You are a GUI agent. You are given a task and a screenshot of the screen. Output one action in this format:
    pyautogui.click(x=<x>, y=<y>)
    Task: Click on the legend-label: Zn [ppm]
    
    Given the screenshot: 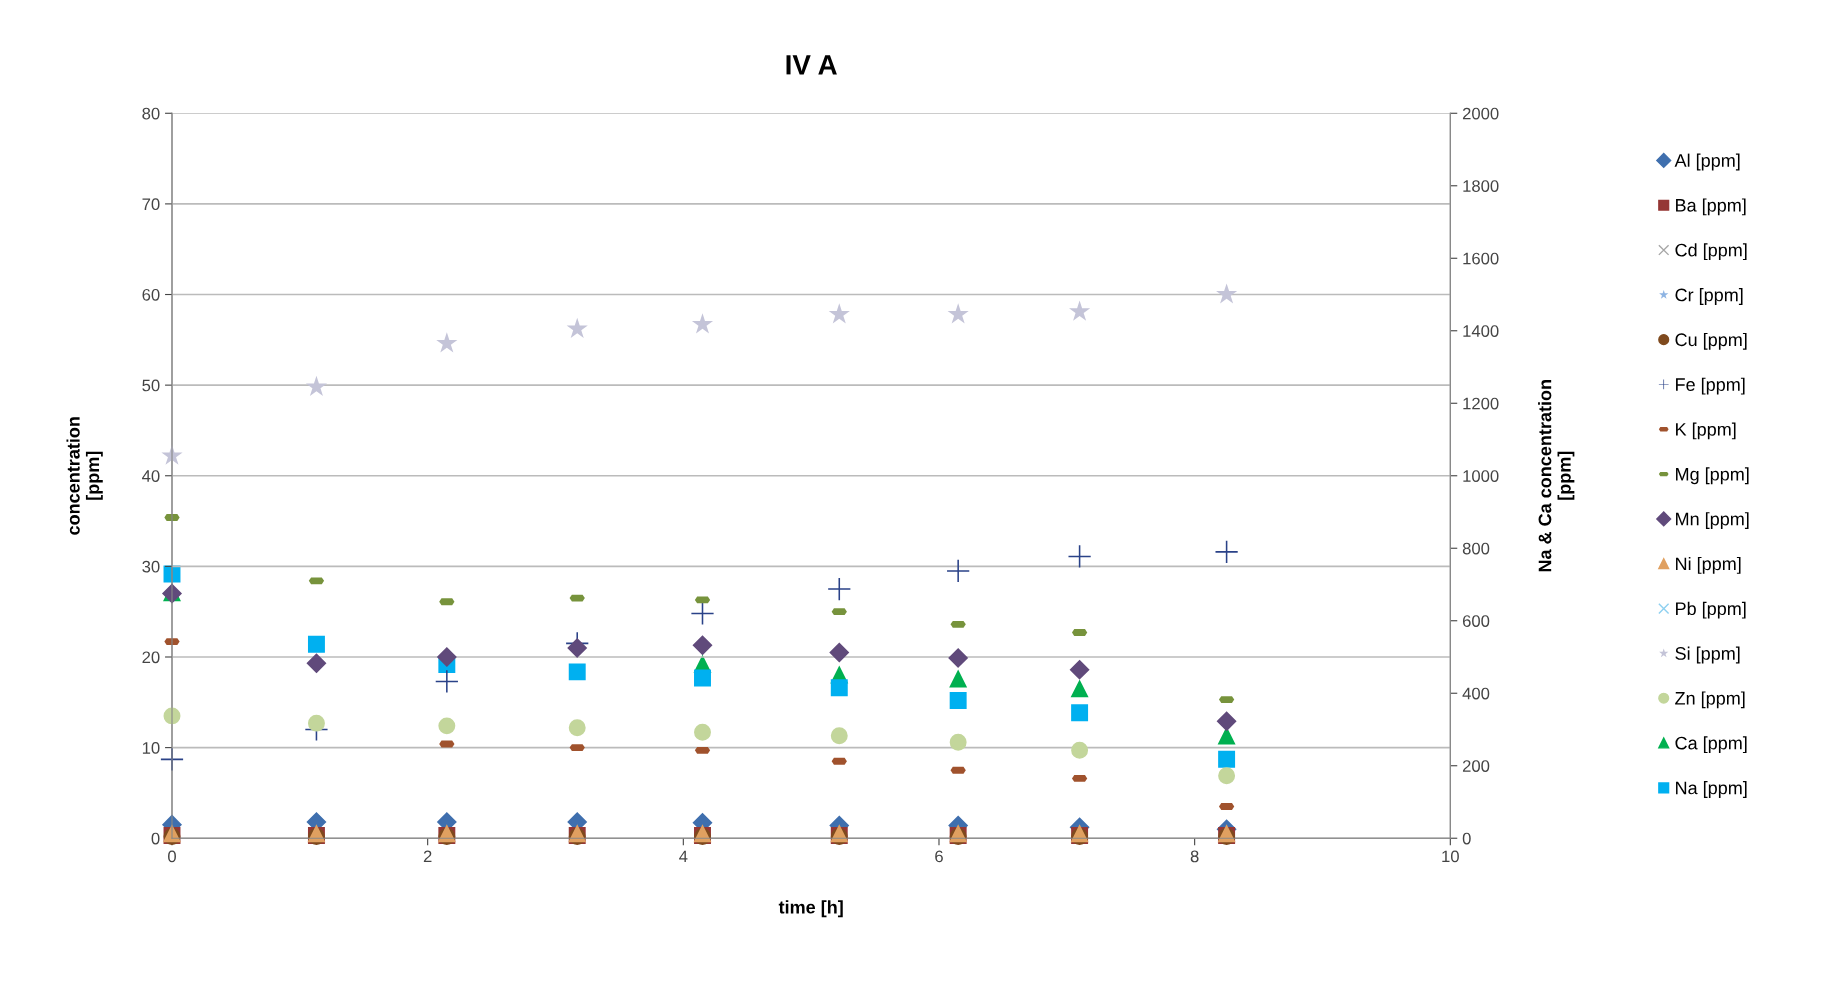 What is the action you would take?
    pyautogui.click(x=1710, y=700)
    